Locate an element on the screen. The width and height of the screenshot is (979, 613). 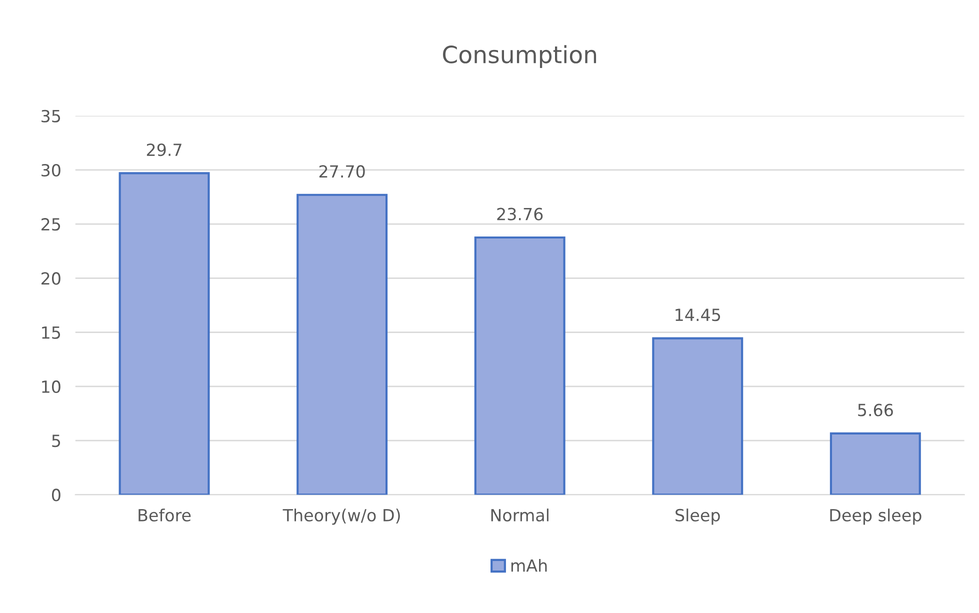
data-label: 14.45 is located at coordinates (698, 315).